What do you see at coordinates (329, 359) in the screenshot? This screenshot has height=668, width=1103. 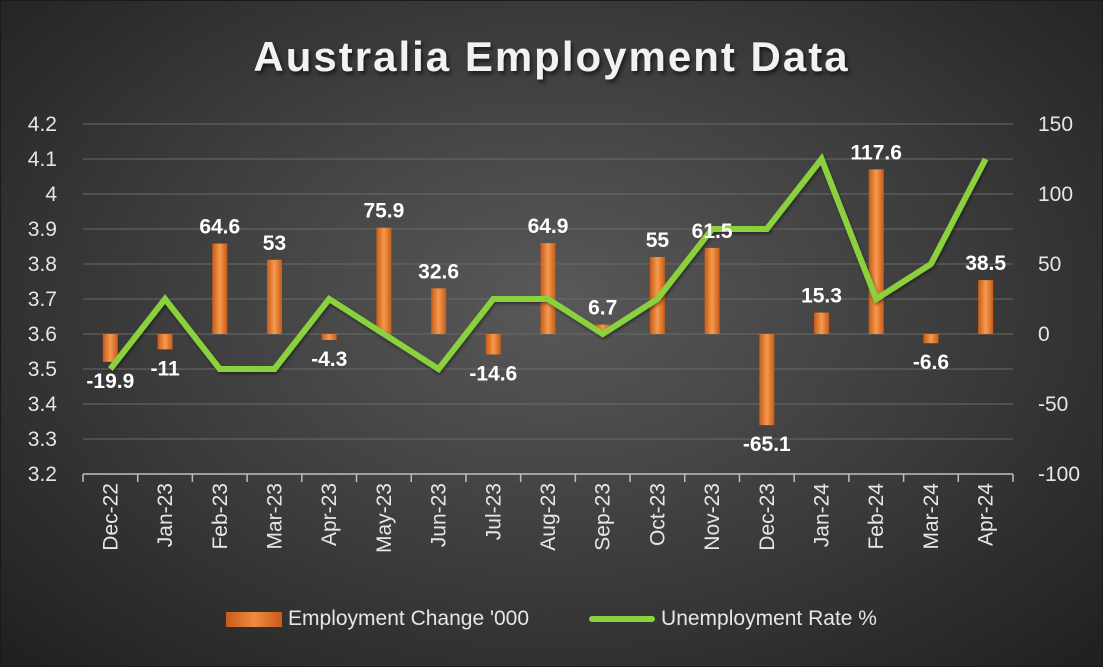 I see `bar-data-label: -4.3` at bounding box center [329, 359].